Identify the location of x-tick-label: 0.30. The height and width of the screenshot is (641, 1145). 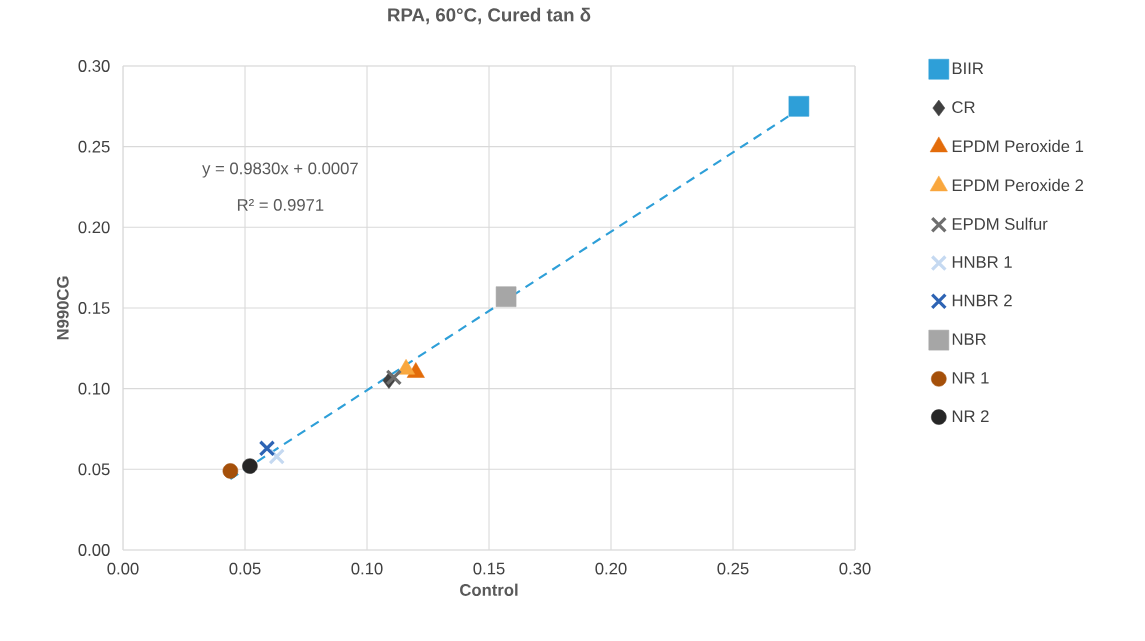
(855, 568).